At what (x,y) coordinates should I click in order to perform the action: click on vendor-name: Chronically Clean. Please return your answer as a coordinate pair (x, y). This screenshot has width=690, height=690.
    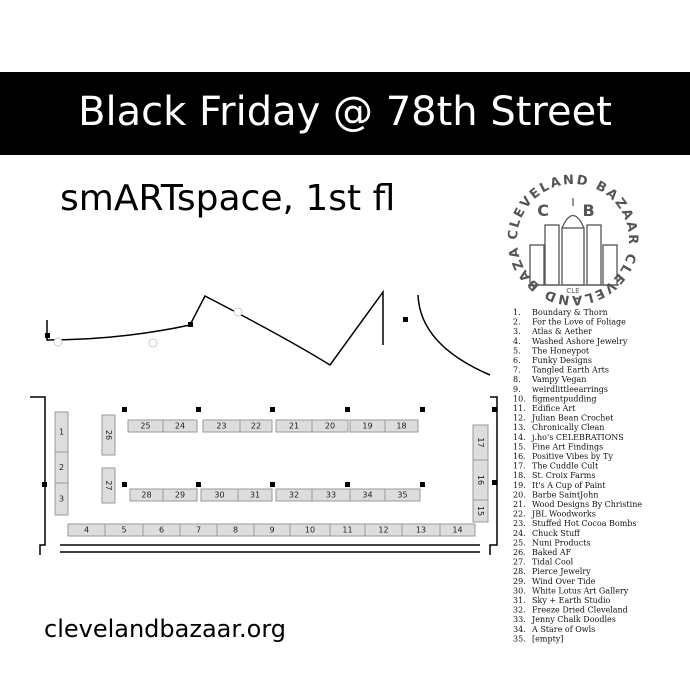
    Looking at the image, I should click on (568, 427).